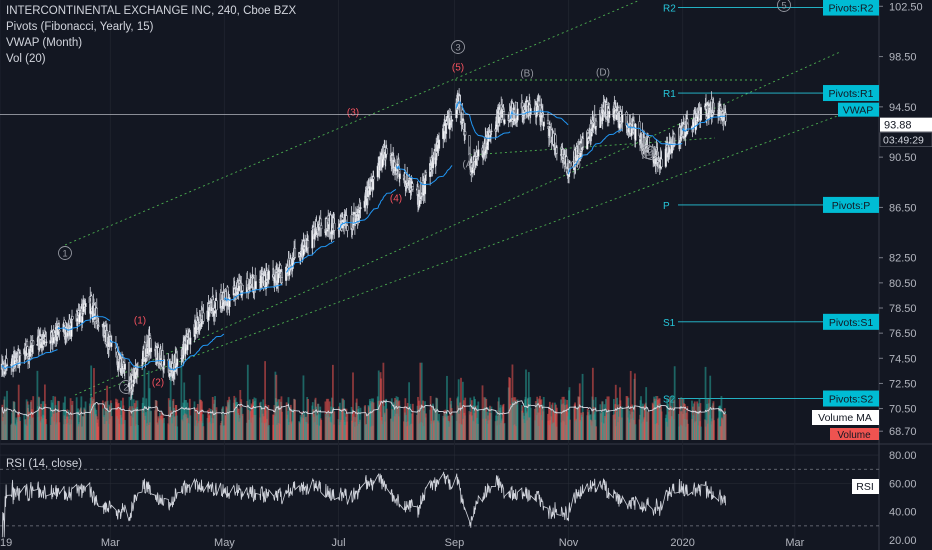 The height and width of the screenshot is (550, 932). I want to click on wave-label: (2), so click(158, 383).